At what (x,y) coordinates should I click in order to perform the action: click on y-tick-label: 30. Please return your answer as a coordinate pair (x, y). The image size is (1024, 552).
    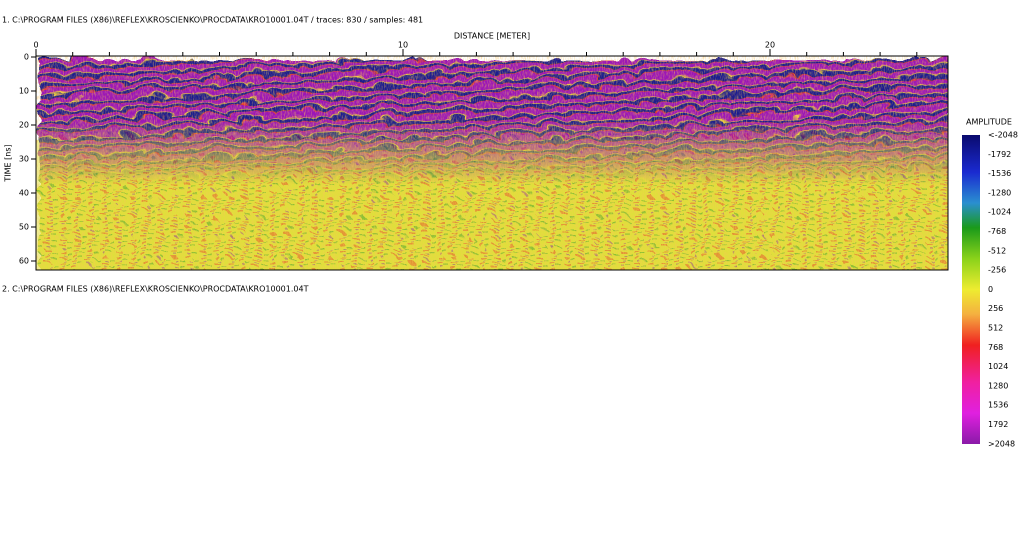
    Looking at the image, I should click on (24, 159).